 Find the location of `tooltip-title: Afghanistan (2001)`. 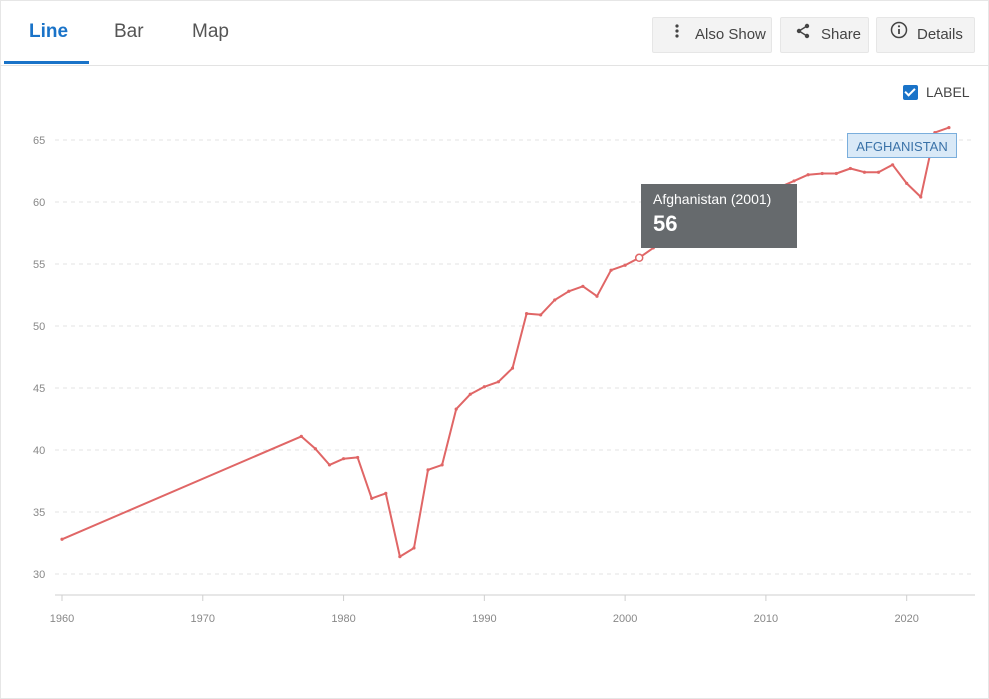

tooltip-title: Afghanistan (2001) is located at coordinates (712, 199).